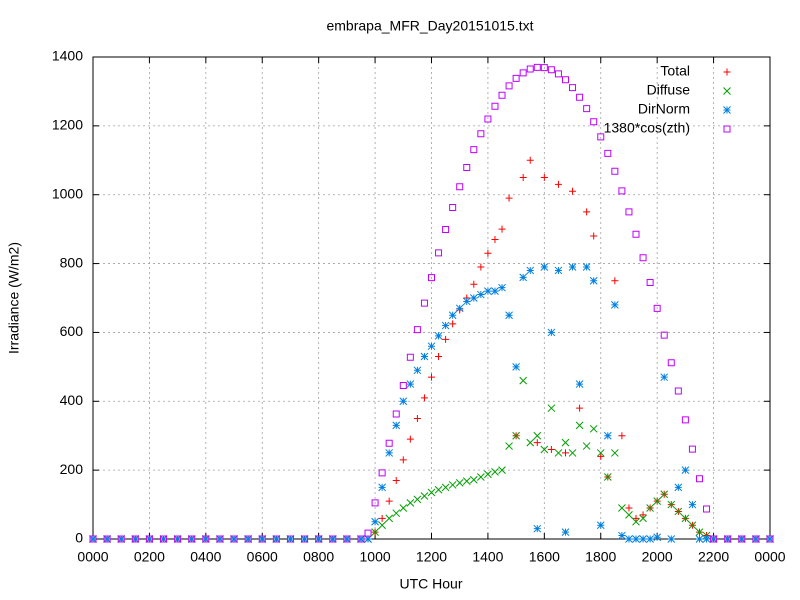  What do you see at coordinates (431, 557) in the screenshot?
I see `x-tick-label: 1200` at bounding box center [431, 557].